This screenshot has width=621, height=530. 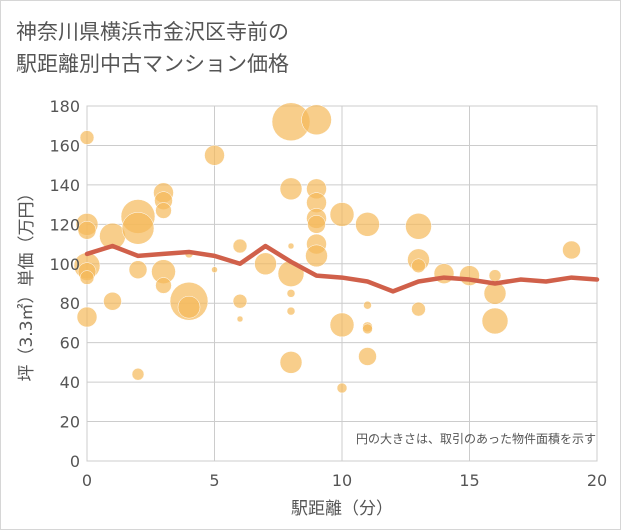 What do you see at coordinates (70, 422) in the screenshot?
I see `y-tick-label: 20` at bounding box center [70, 422].